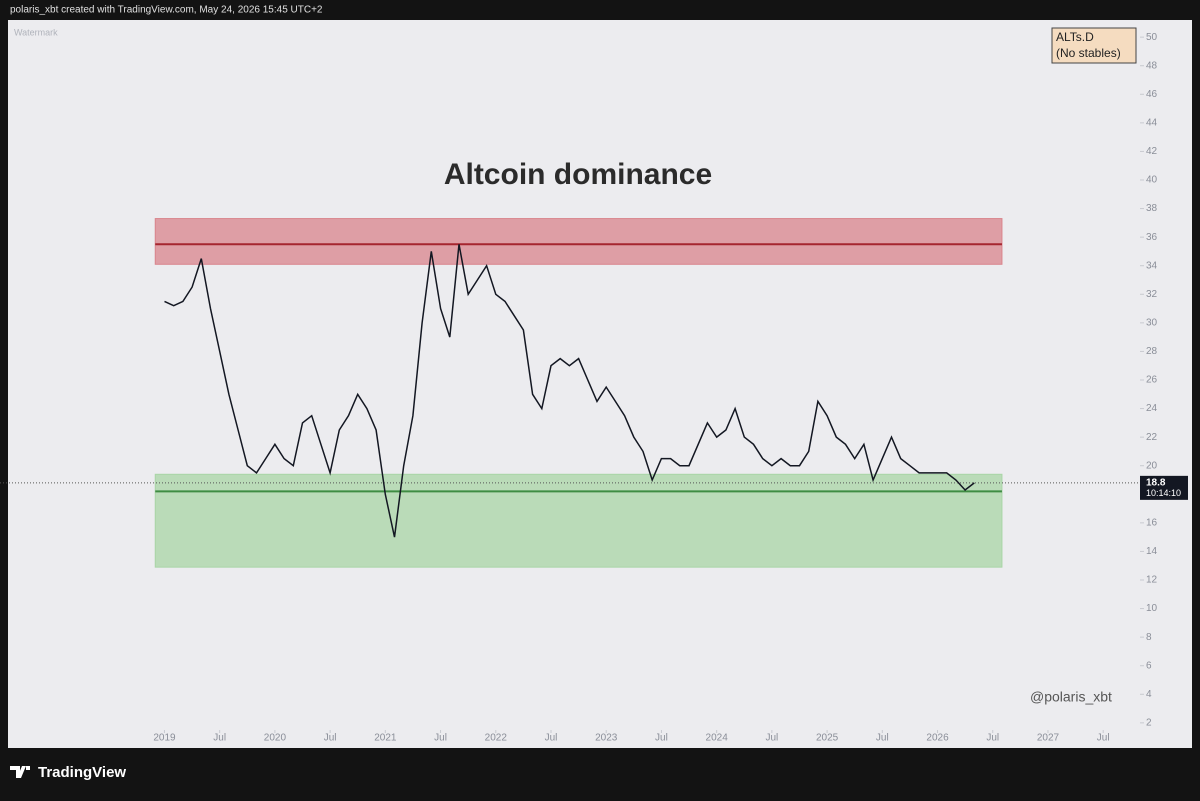 The height and width of the screenshot is (801, 1200). What do you see at coordinates (496, 738) in the screenshot?
I see `x-tick-label: 2022` at bounding box center [496, 738].